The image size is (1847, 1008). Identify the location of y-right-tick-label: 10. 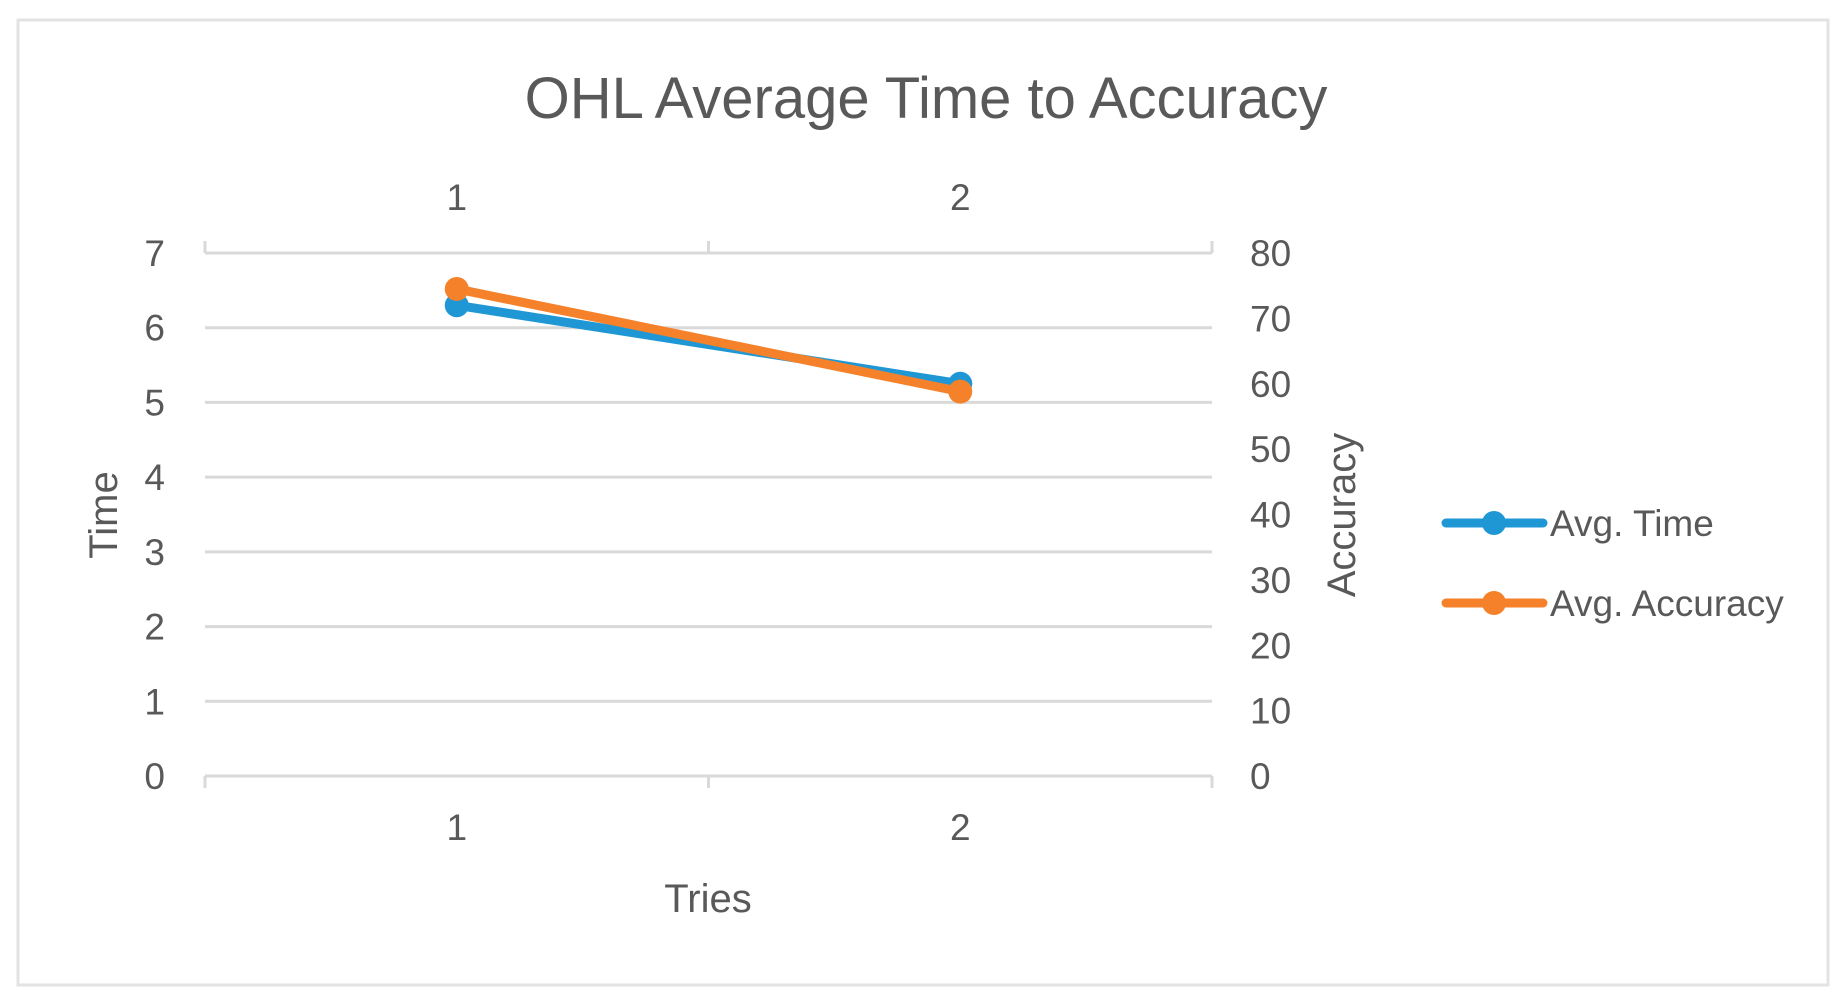
(1270, 711).